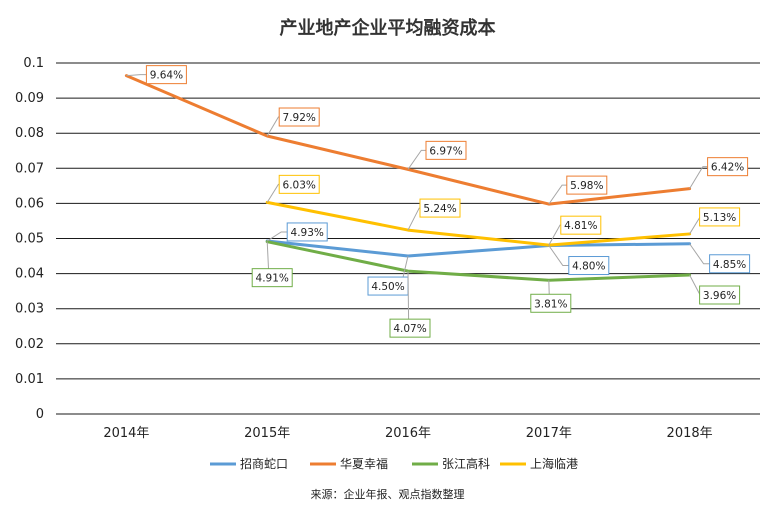  I want to click on y-tick-label: 0.07, so click(29, 168).